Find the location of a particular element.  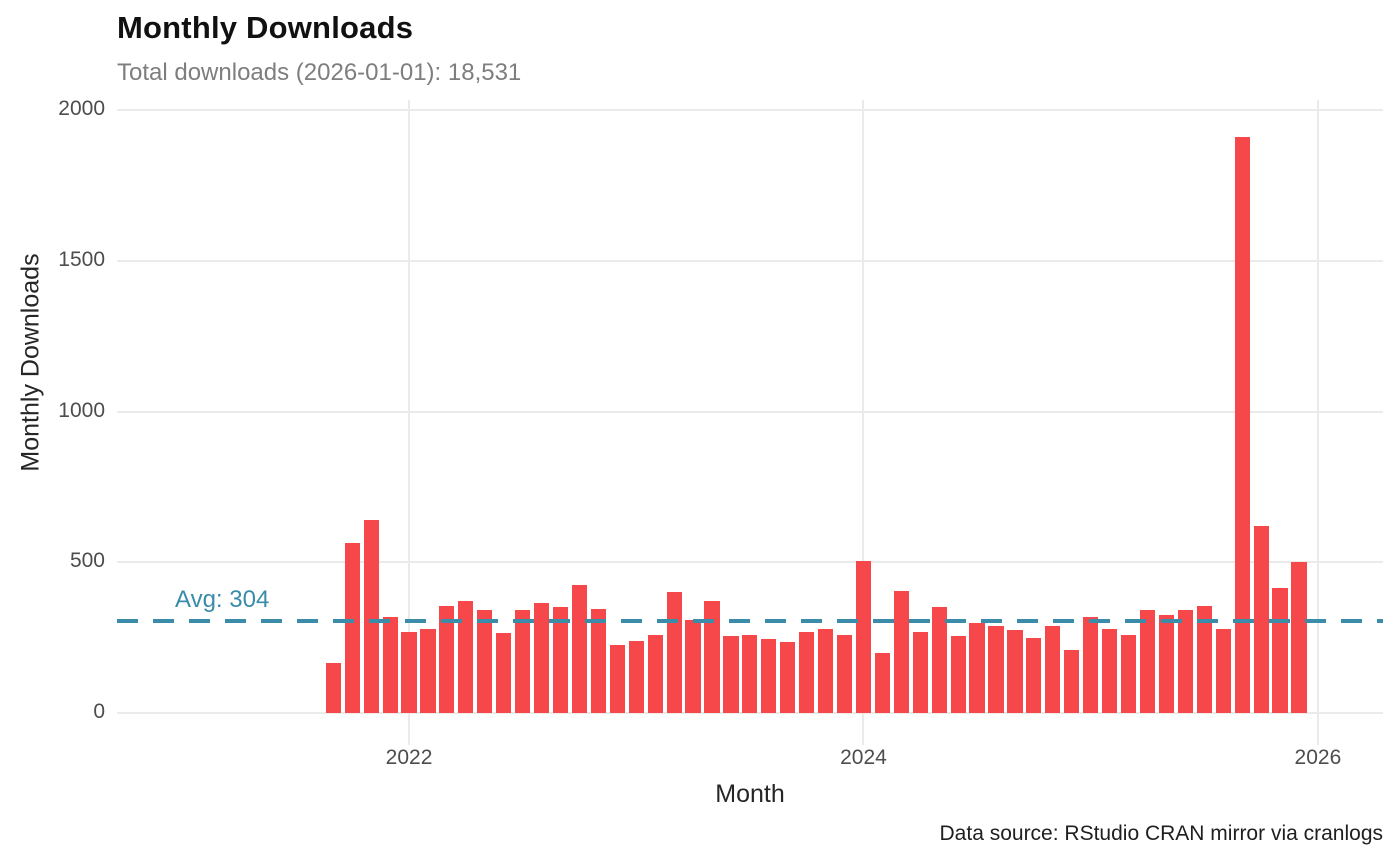

chart-title: Monthly Downloads is located at coordinates (265, 27).